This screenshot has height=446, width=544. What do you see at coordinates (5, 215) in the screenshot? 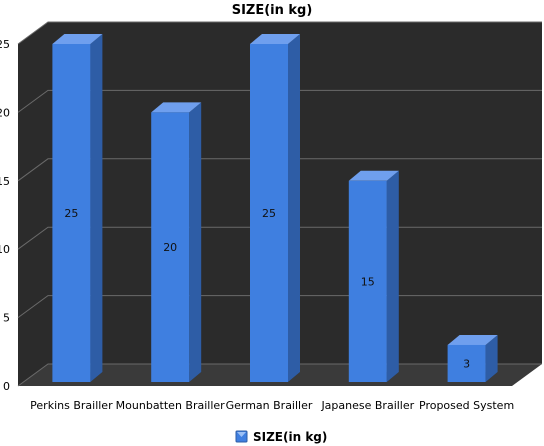
I see `y-axis: 0 5 10 15 20 25` at bounding box center [5, 215].